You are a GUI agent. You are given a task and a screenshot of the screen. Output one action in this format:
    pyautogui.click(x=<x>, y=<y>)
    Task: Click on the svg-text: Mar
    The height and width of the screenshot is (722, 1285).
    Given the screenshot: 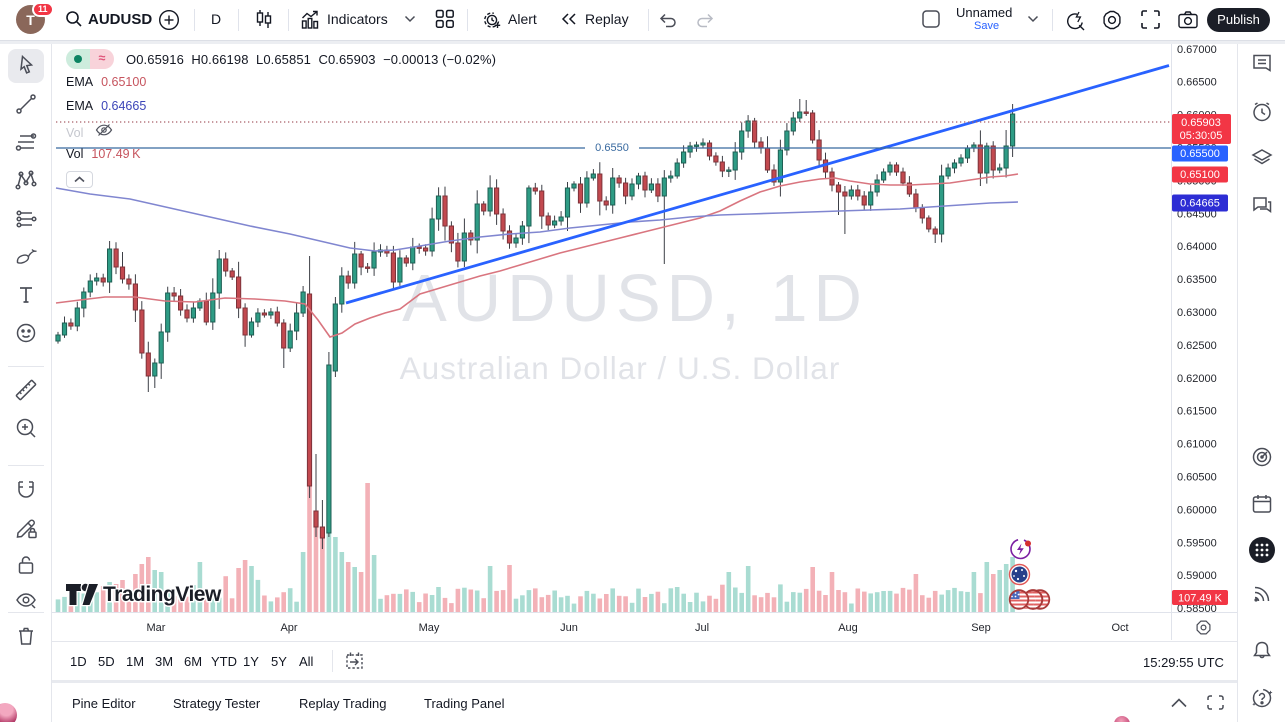 What is the action you would take?
    pyautogui.click(x=156, y=628)
    